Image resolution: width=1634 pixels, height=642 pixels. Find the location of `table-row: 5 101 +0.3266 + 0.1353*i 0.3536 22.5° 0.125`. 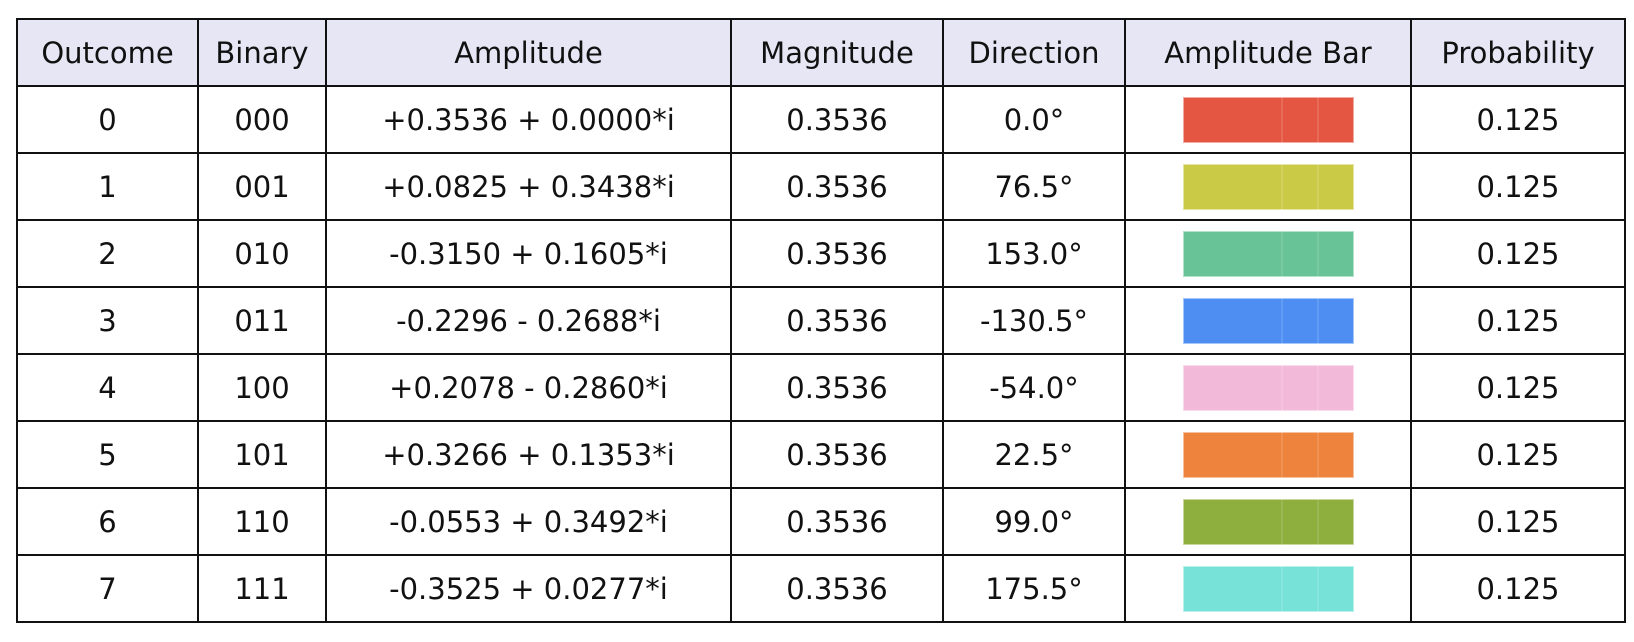

table-row: 5 101 +0.3266 + 0.1353*i 0.3536 22.5° 0.125 is located at coordinates (821, 454).